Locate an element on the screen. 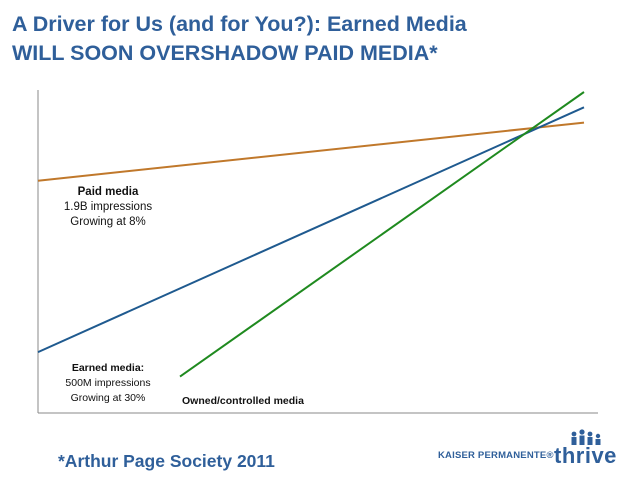  paid-media-heading: Paid media is located at coordinates (108, 192).